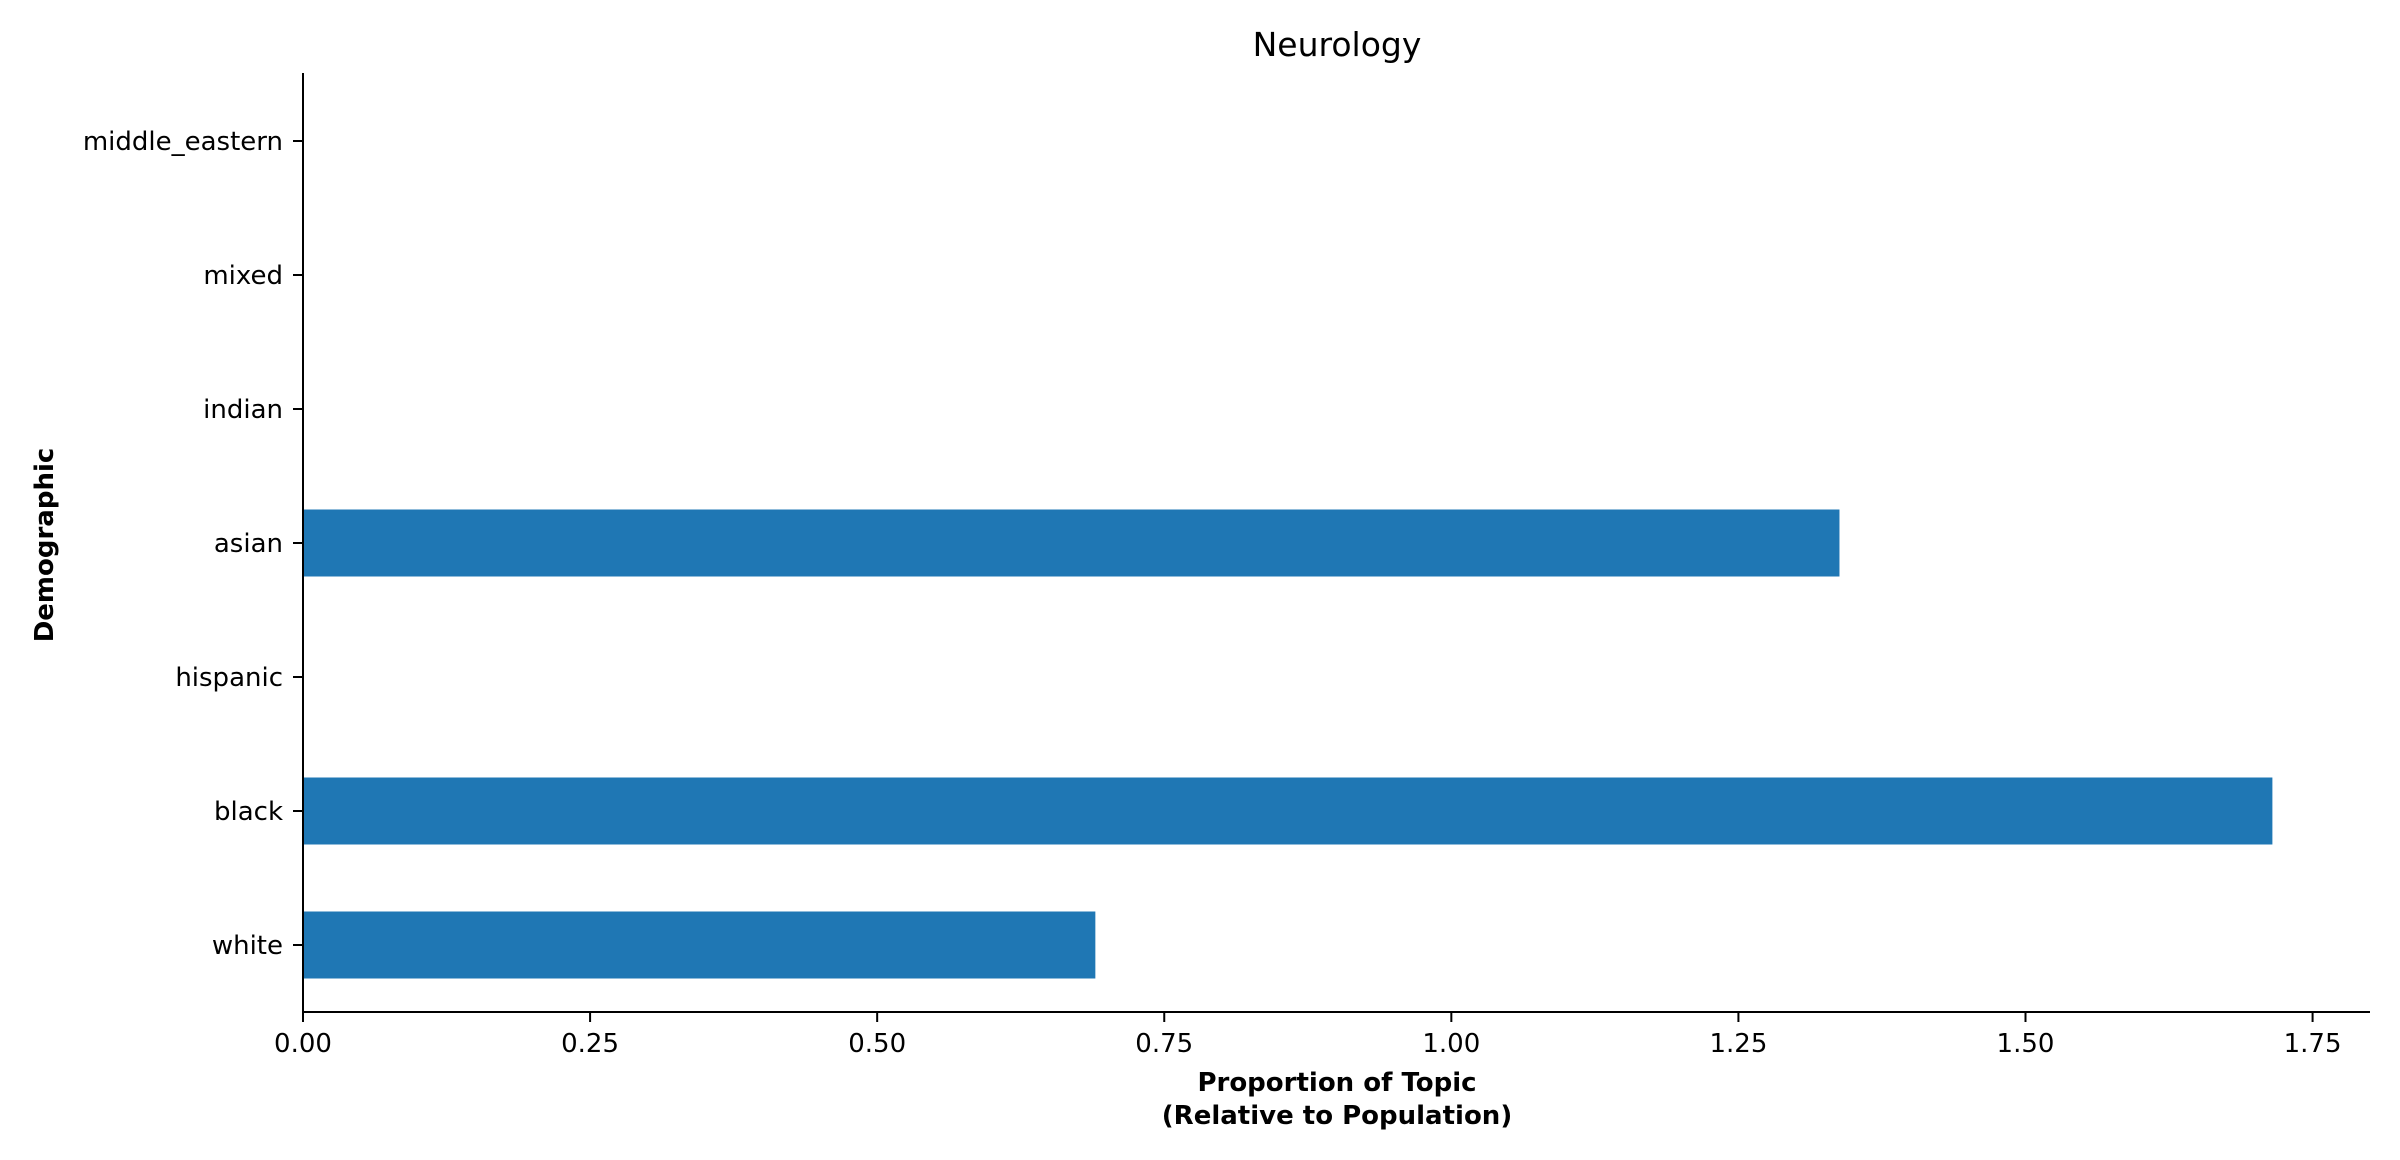 Image resolution: width=2400 pixels, height=1160 pixels. I want to click on x-tick-label-2: 0.50, so click(877, 1044).